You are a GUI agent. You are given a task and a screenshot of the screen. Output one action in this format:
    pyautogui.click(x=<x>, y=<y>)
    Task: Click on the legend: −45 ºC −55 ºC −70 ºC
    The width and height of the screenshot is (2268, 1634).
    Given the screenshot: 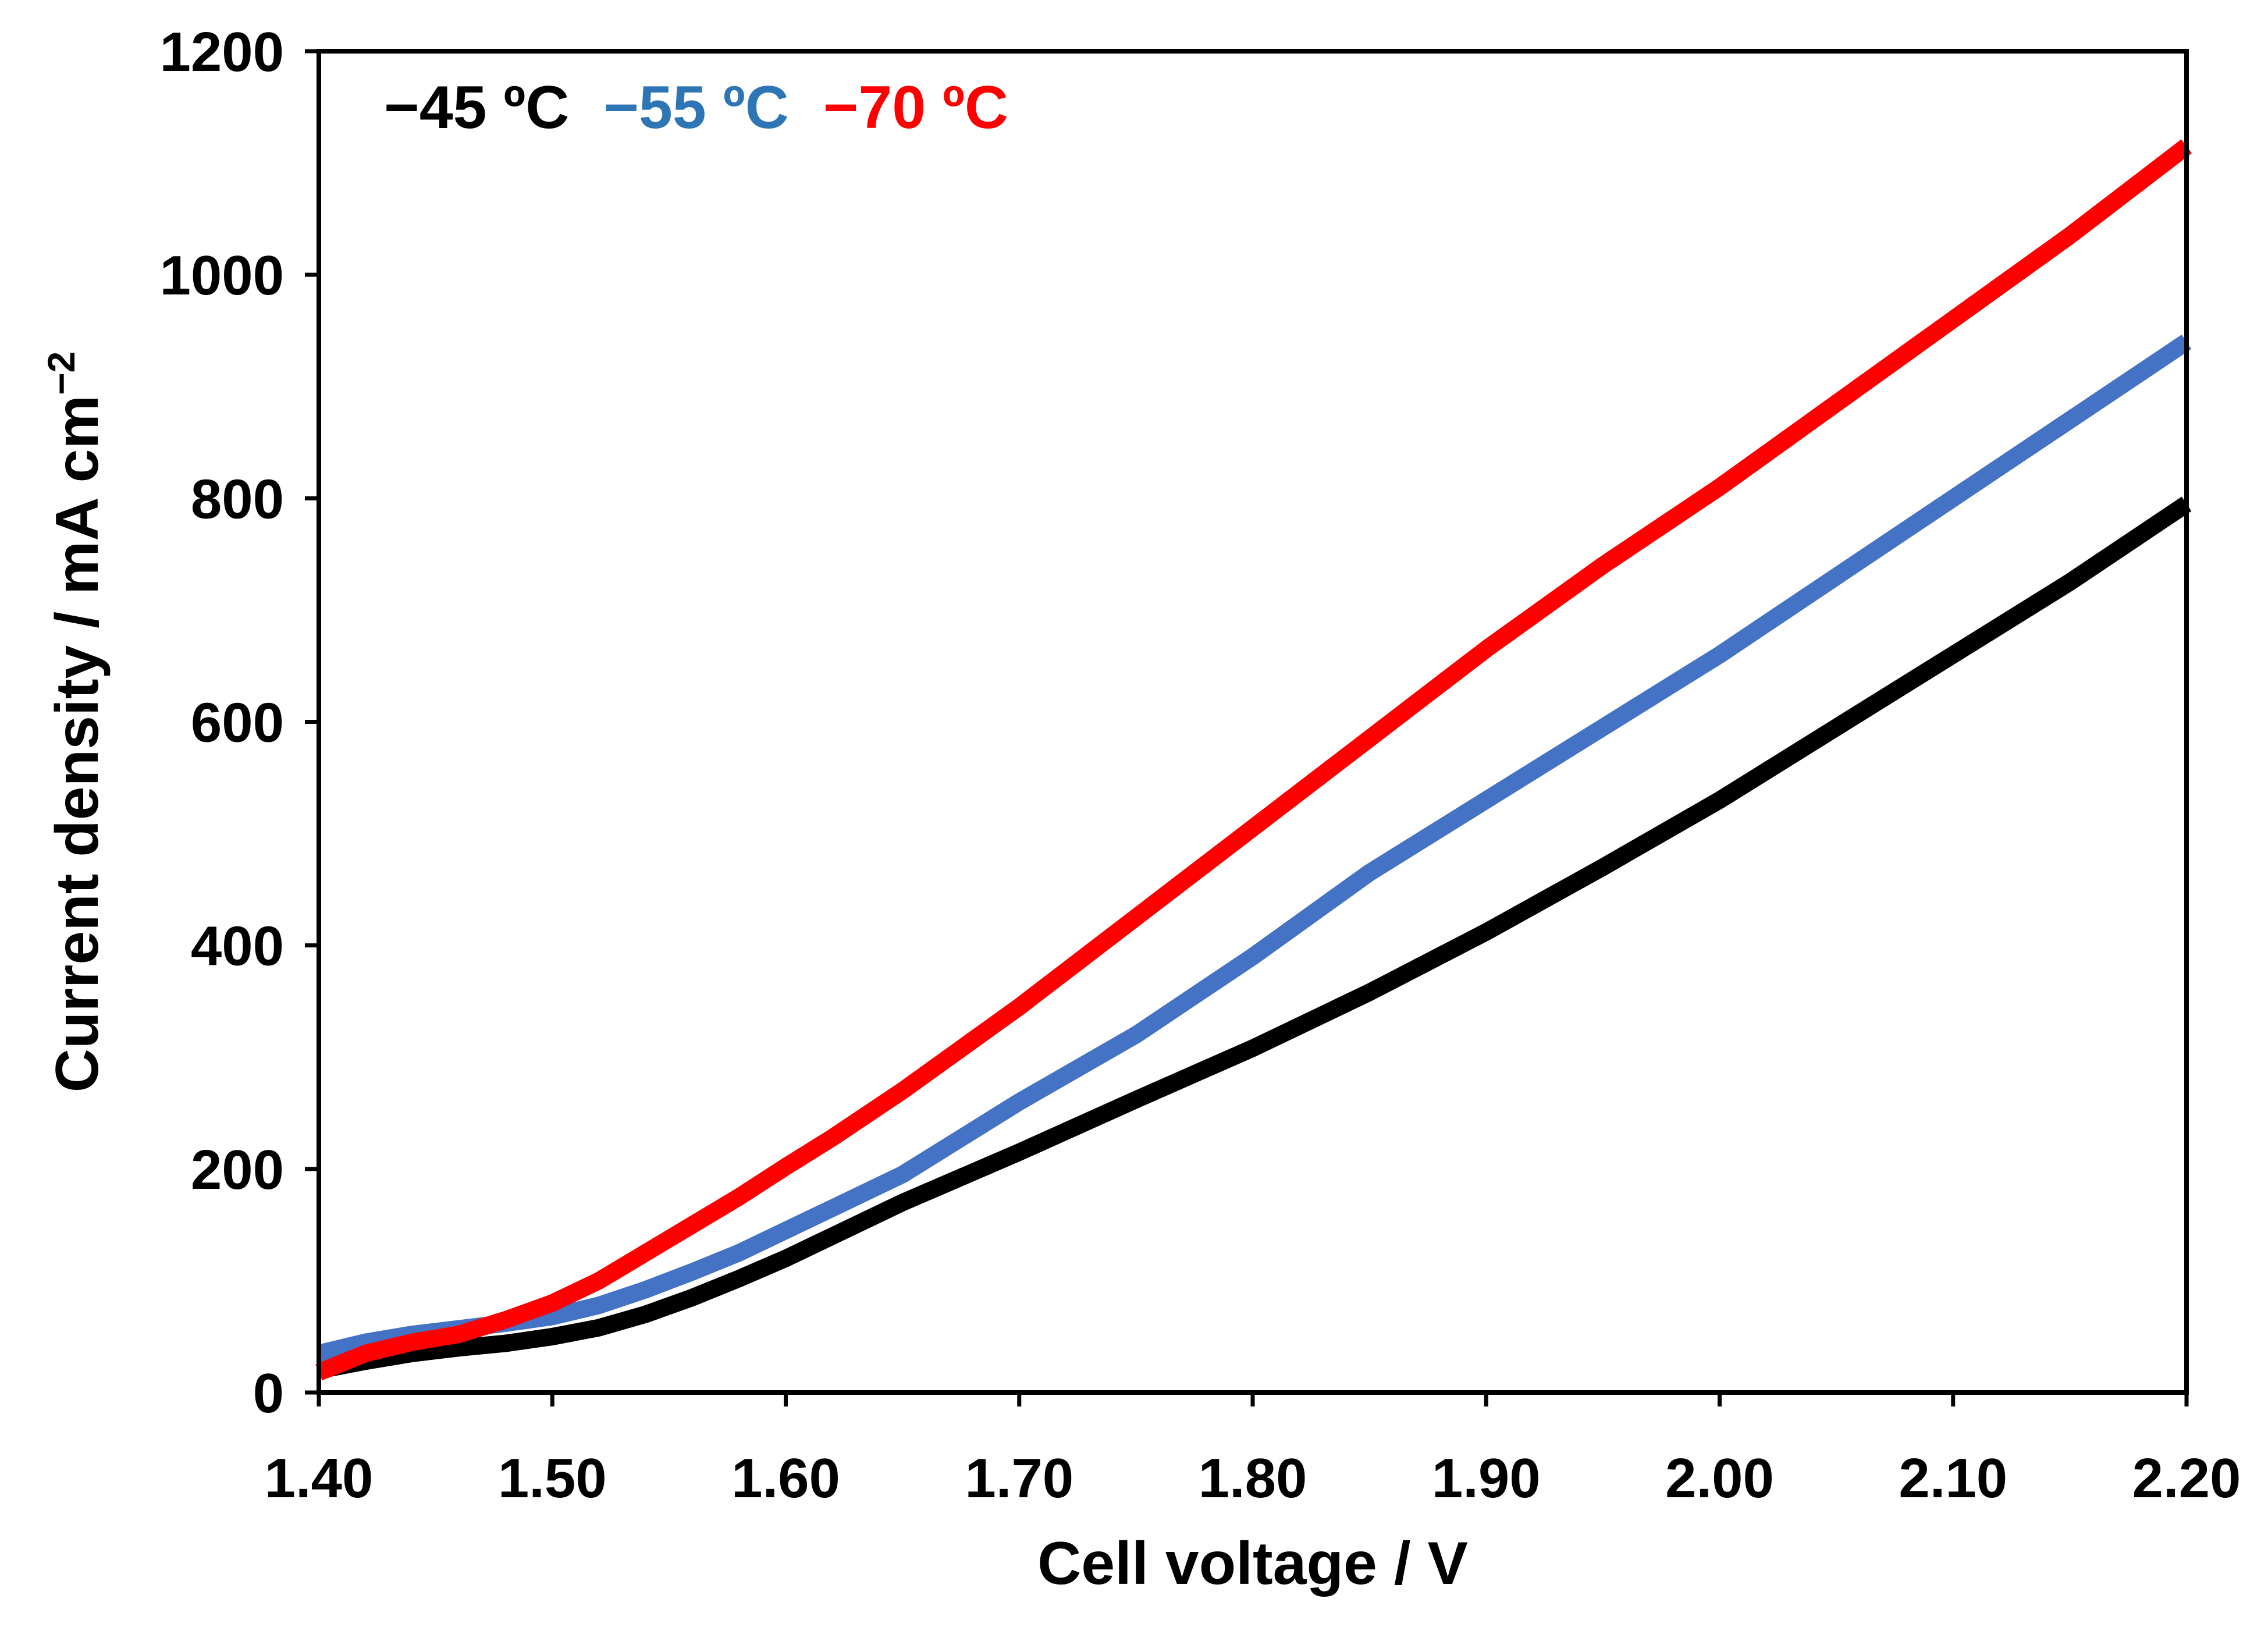 What is the action you would take?
    pyautogui.click(x=696, y=107)
    